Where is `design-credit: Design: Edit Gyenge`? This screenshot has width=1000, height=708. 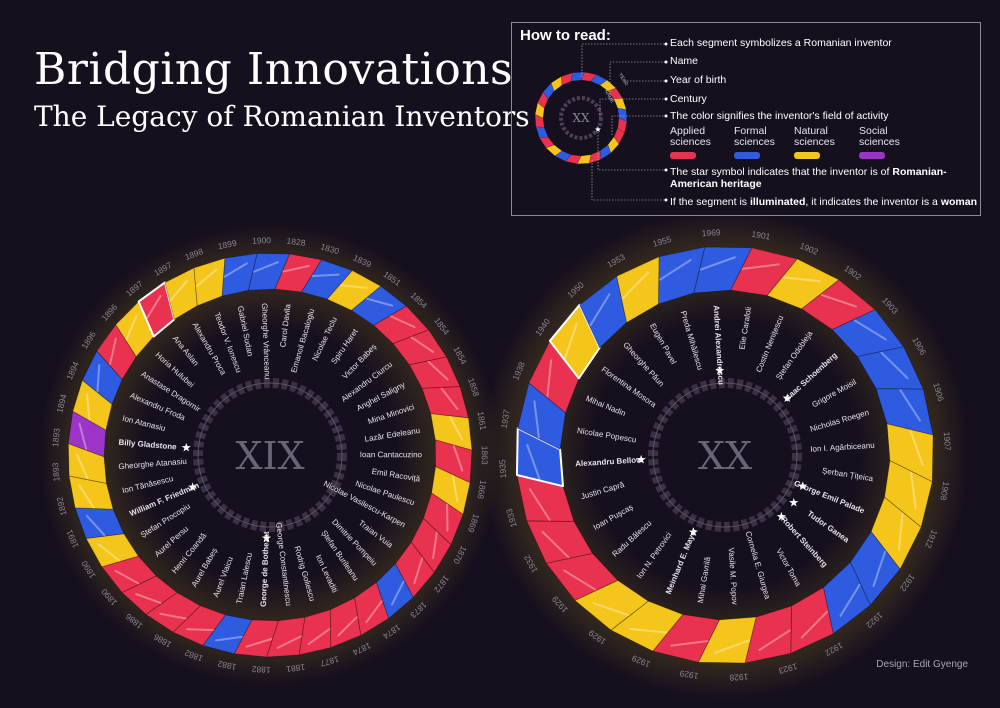 design-credit: Design: Edit Gyenge is located at coordinates (922, 664).